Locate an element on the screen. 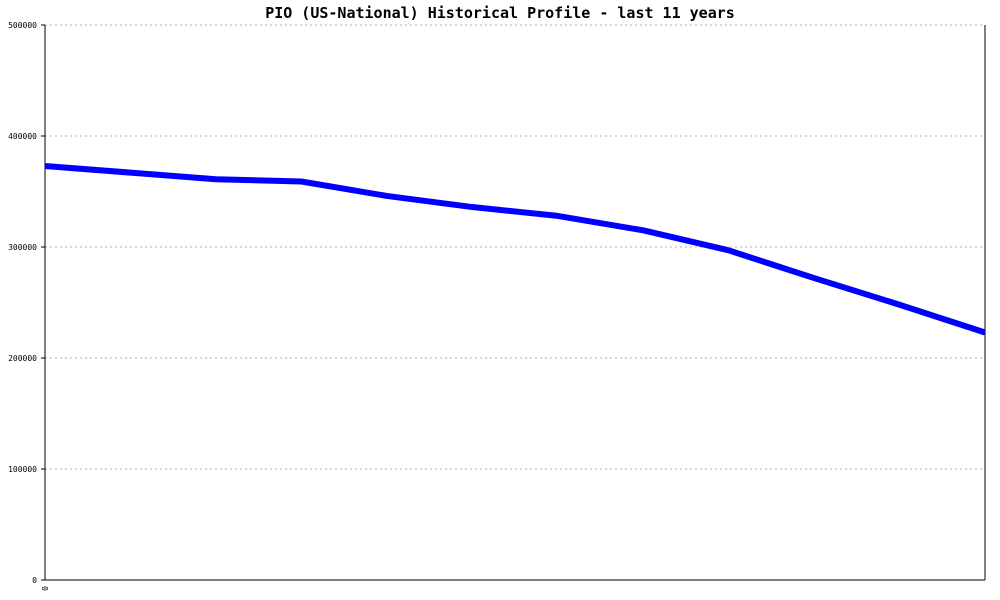  y-tick-label: 0 is located at coordinates (34, 580).